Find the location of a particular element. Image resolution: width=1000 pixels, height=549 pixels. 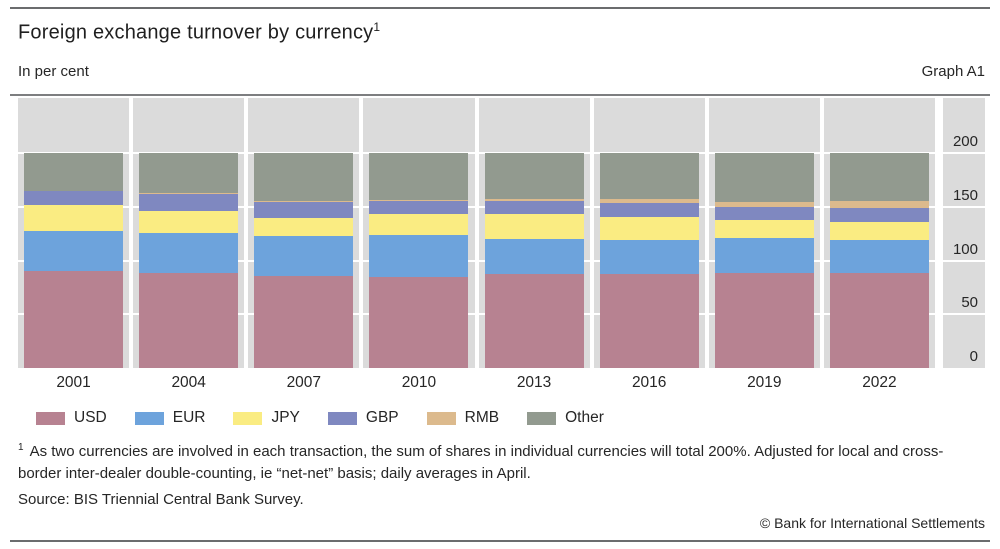

bar-segment-other-2022 is located at coordinates (879, 177).